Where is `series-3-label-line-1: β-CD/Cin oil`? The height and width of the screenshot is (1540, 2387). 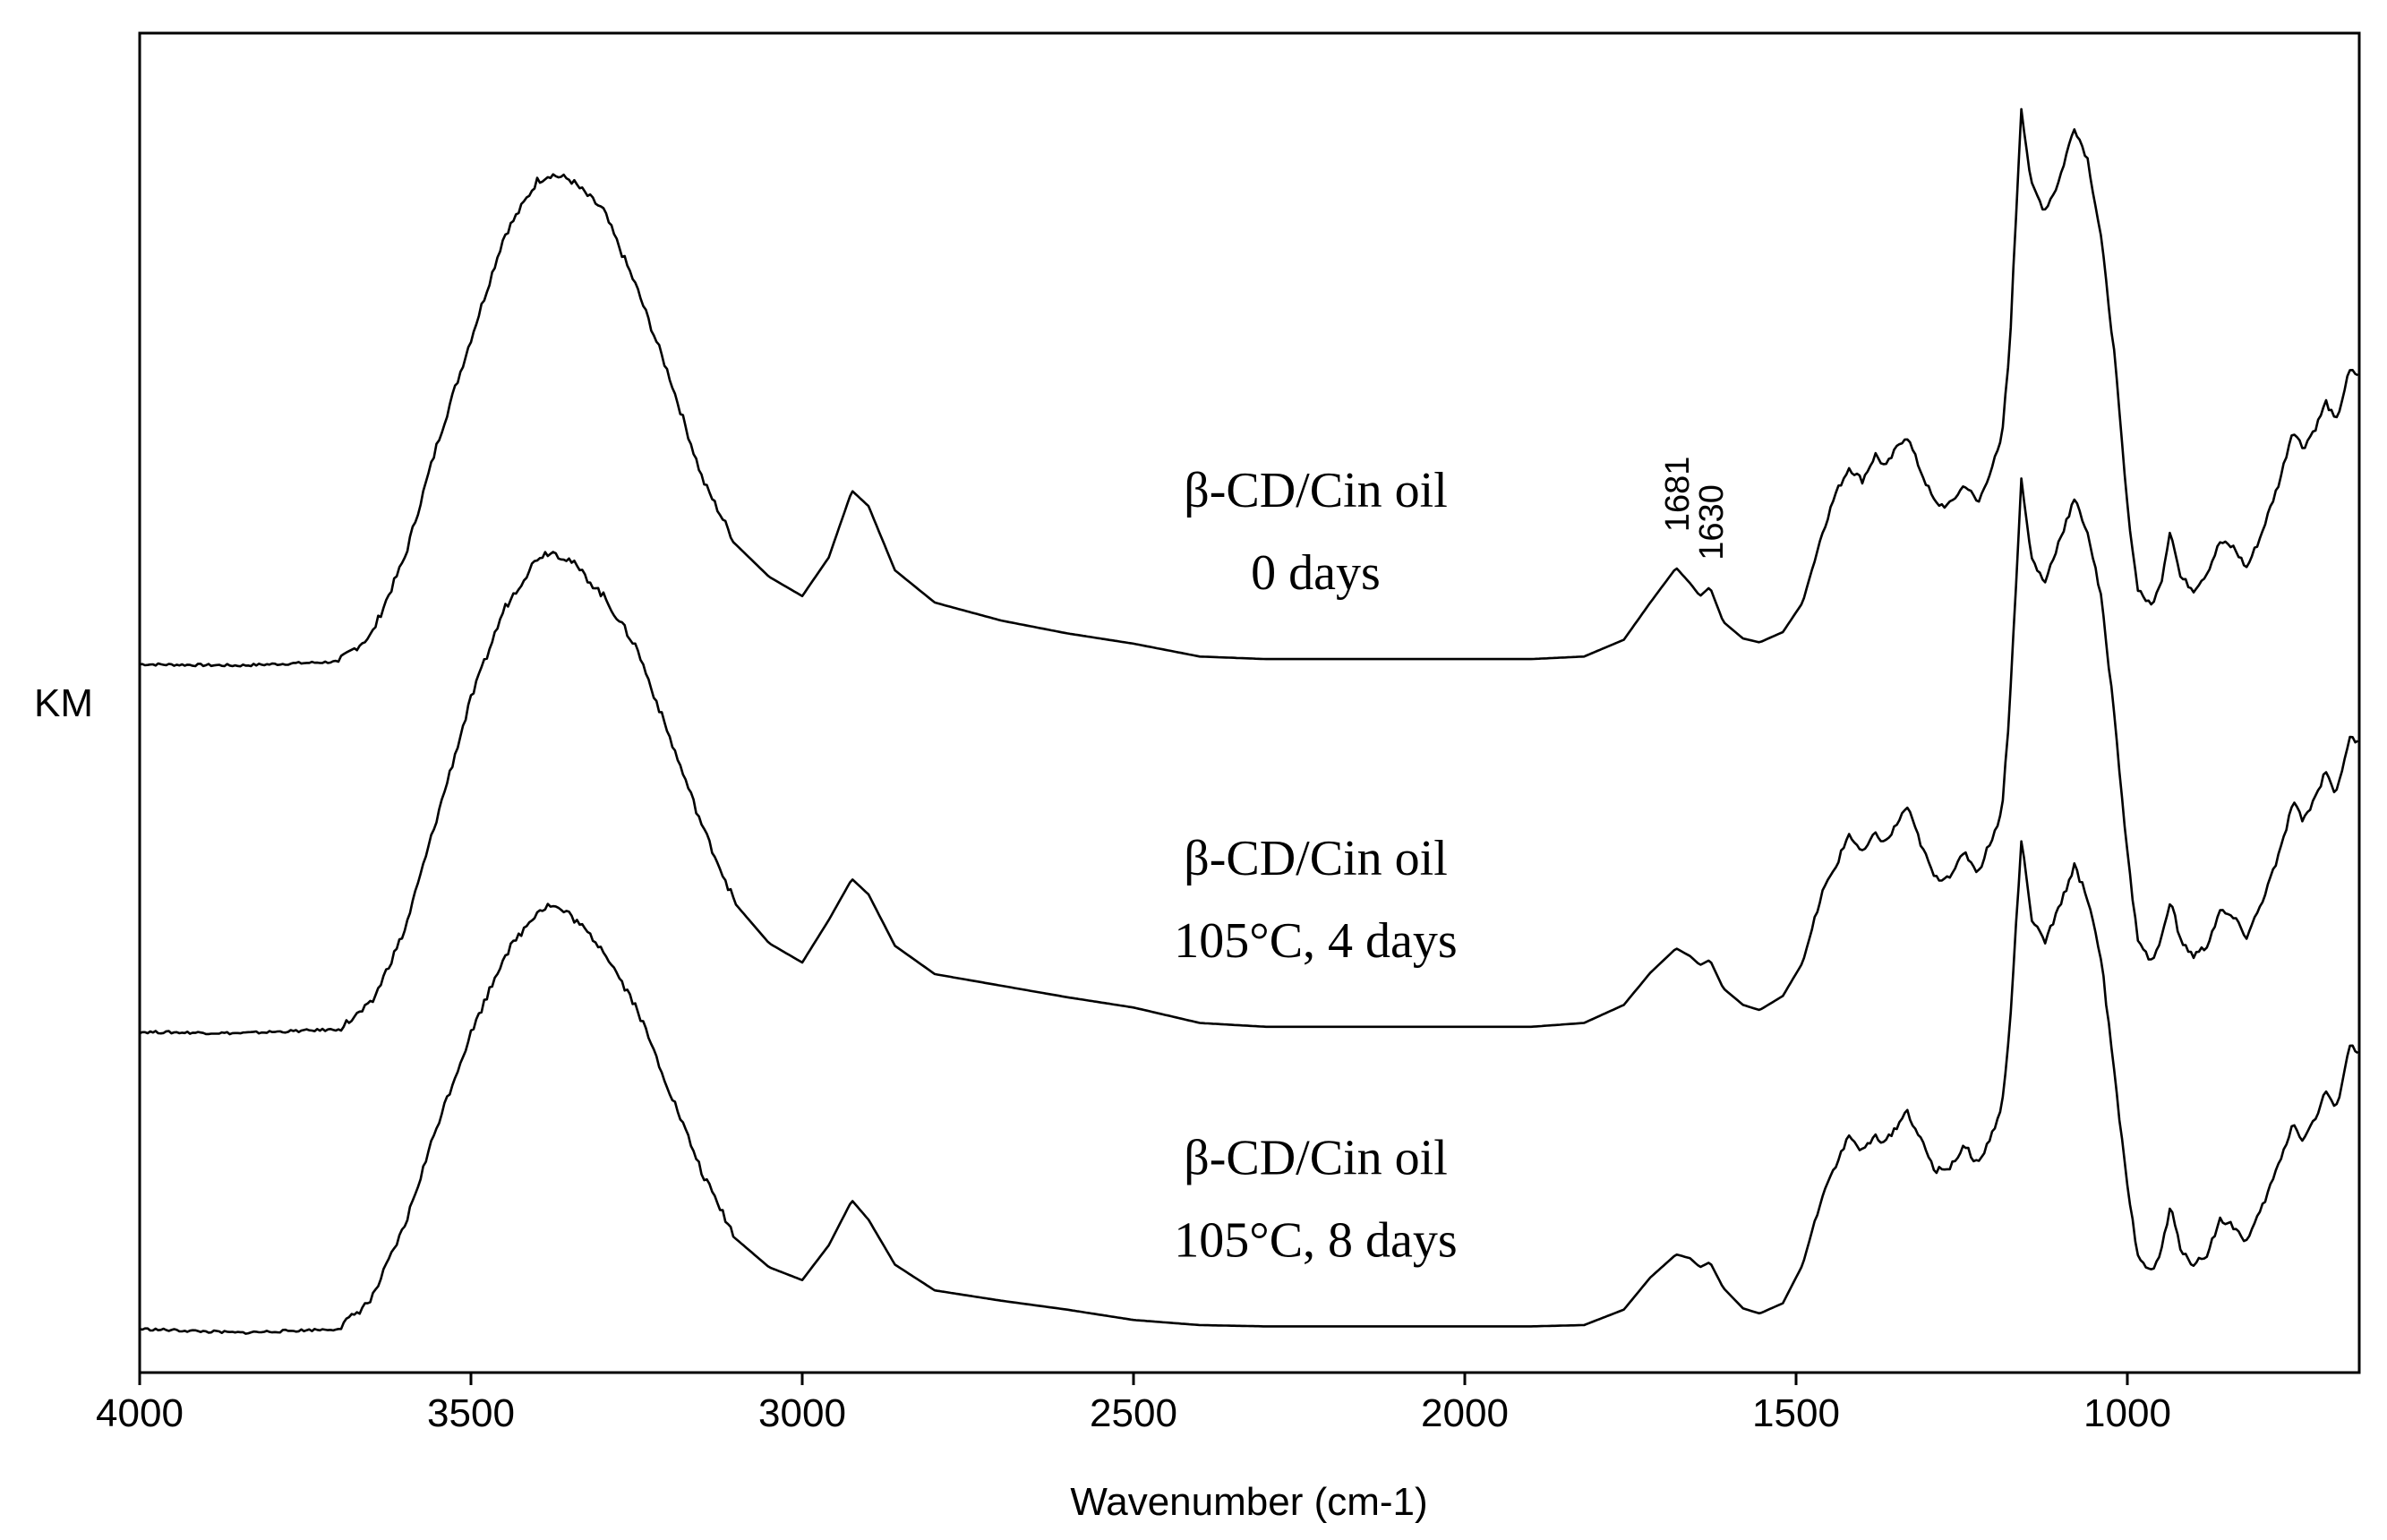 series-3-label-line-1: β-CD/Cin oil is located at coordinates (1316, 1157).